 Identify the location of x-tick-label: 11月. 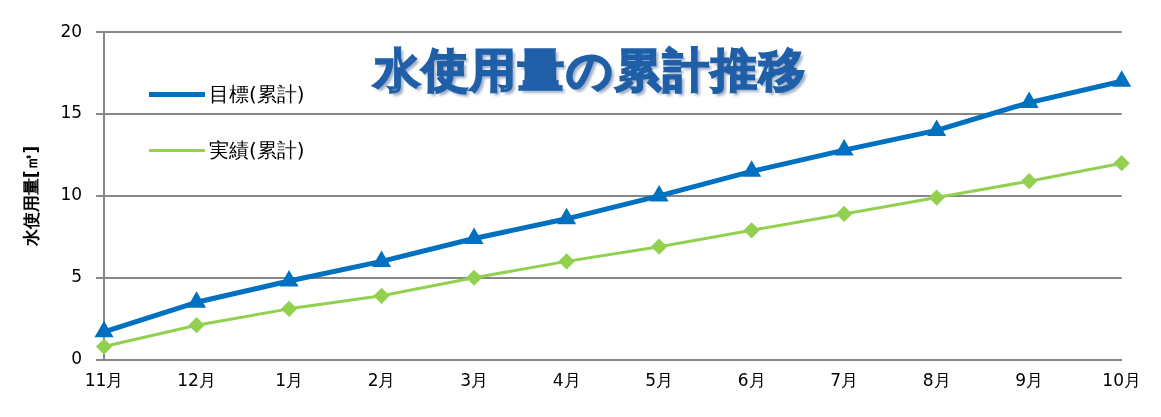
(104, 380).